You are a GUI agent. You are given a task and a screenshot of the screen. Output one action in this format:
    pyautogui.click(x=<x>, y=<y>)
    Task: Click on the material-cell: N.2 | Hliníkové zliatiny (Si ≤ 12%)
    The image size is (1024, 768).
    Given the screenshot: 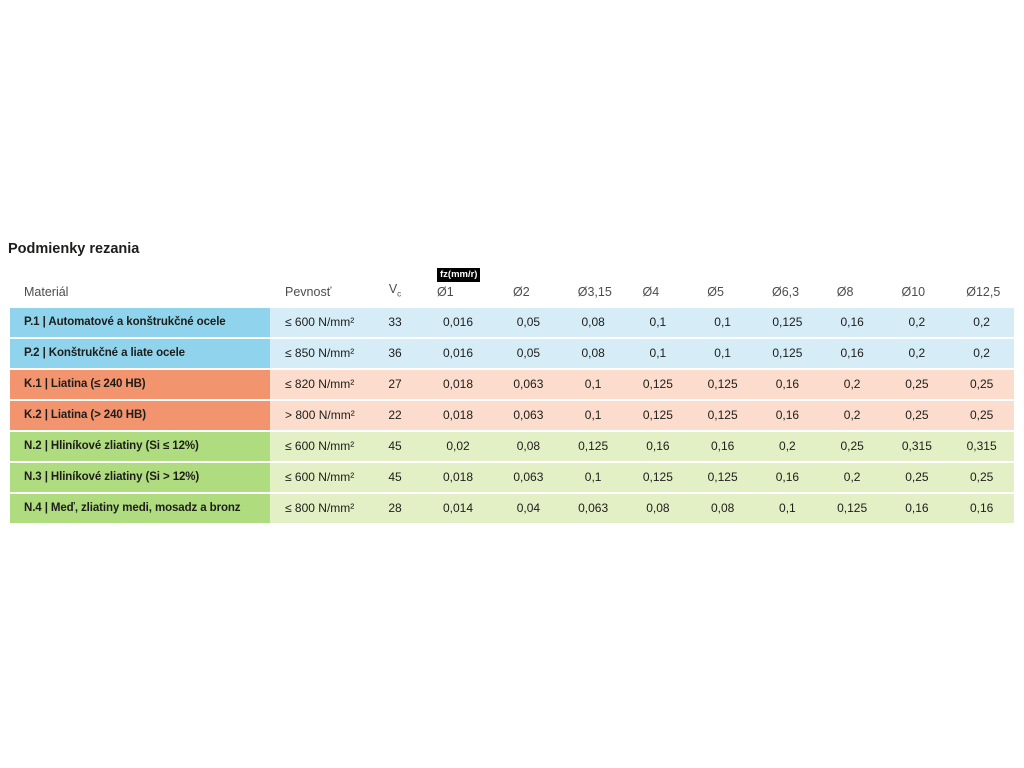 What is the action you would take?
    pyautogui.click(x=140, y=446)
    